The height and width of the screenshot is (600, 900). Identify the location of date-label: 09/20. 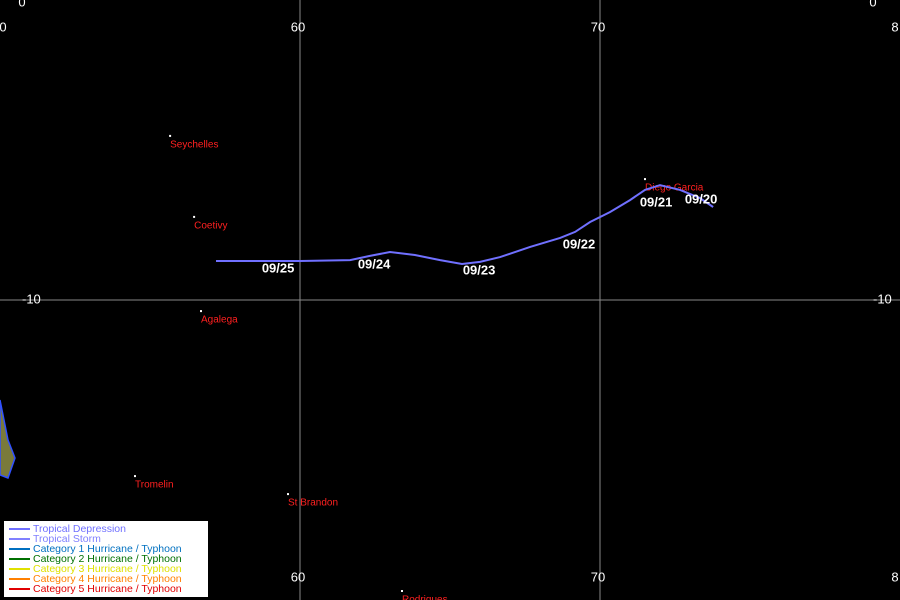
(701, 199).